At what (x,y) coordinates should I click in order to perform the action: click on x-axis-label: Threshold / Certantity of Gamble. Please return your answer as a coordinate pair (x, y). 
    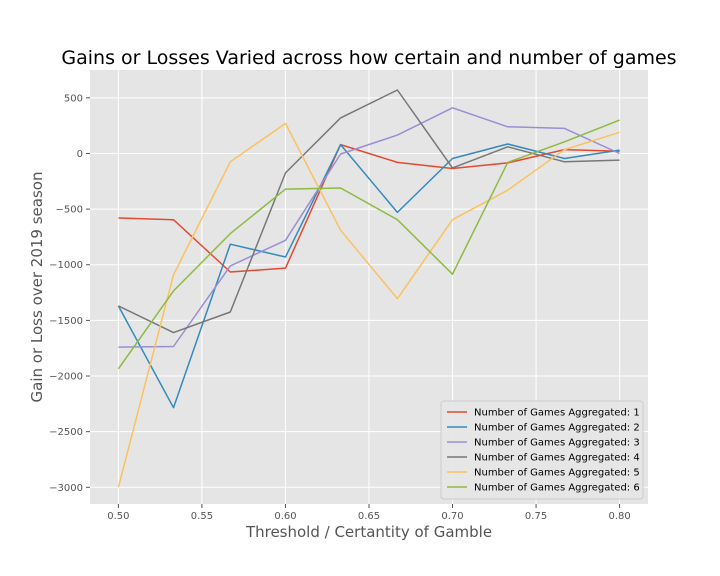
    Looking at the image, I should click on (368, 532).